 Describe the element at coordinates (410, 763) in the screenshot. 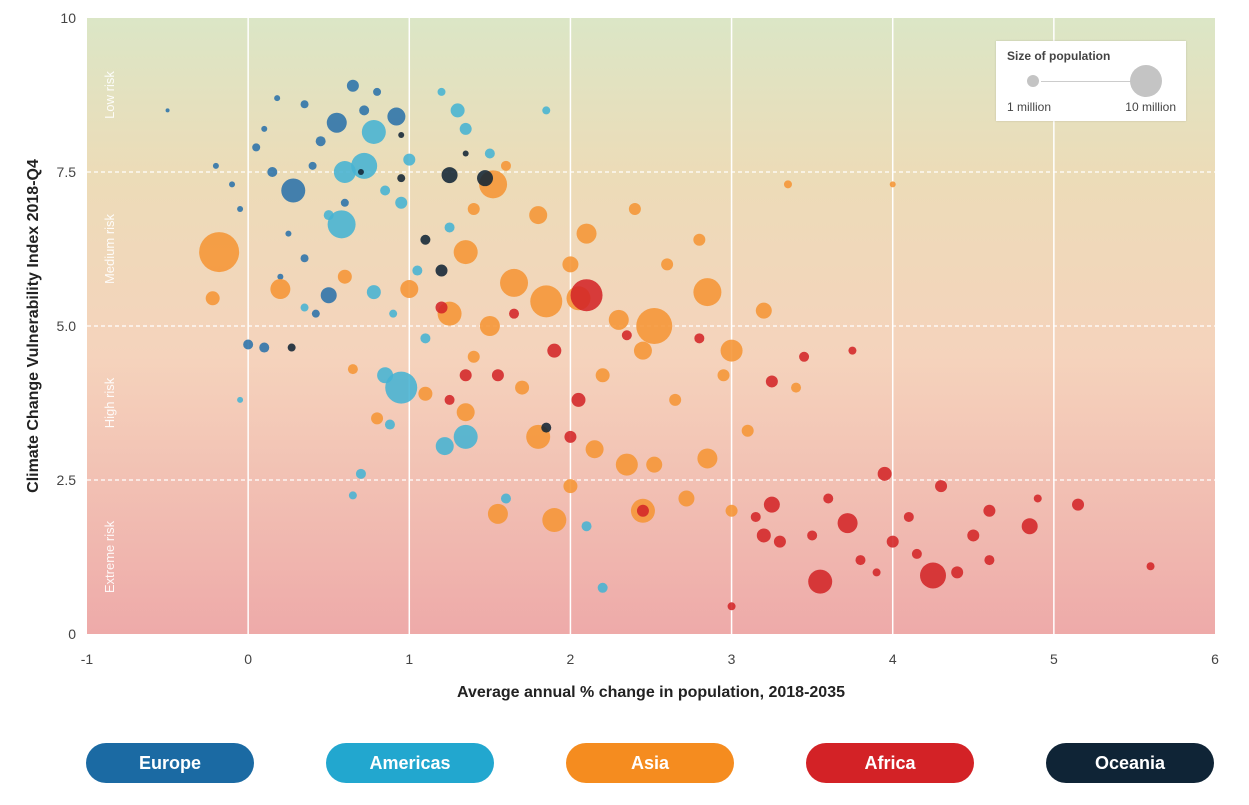

I see `legend-button-americas: Americas` at that location.